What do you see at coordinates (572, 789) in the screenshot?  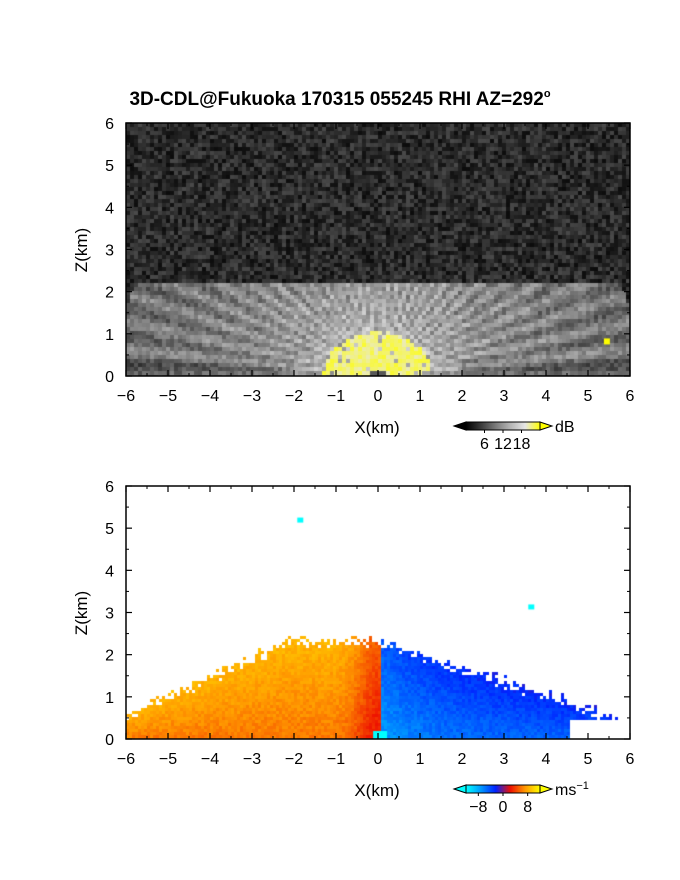 I see `colorbar-unit: ms−1` at bounding box center [572, 789].